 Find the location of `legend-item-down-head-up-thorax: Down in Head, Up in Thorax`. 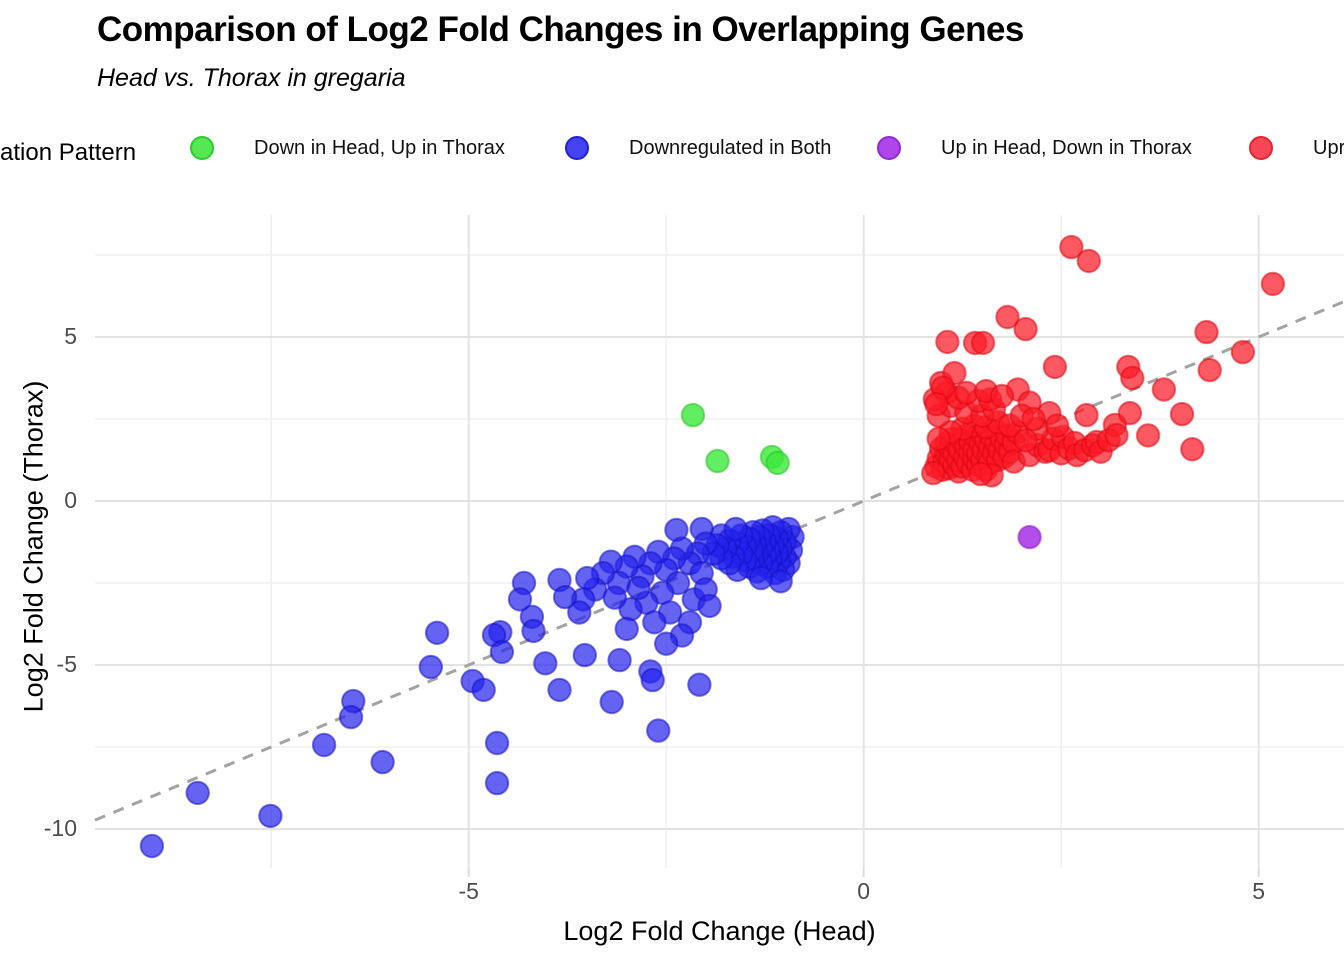

legend-item-down-head-up-thorax: Down in Head, Up in Thorax is located at coordinates (347, 148).